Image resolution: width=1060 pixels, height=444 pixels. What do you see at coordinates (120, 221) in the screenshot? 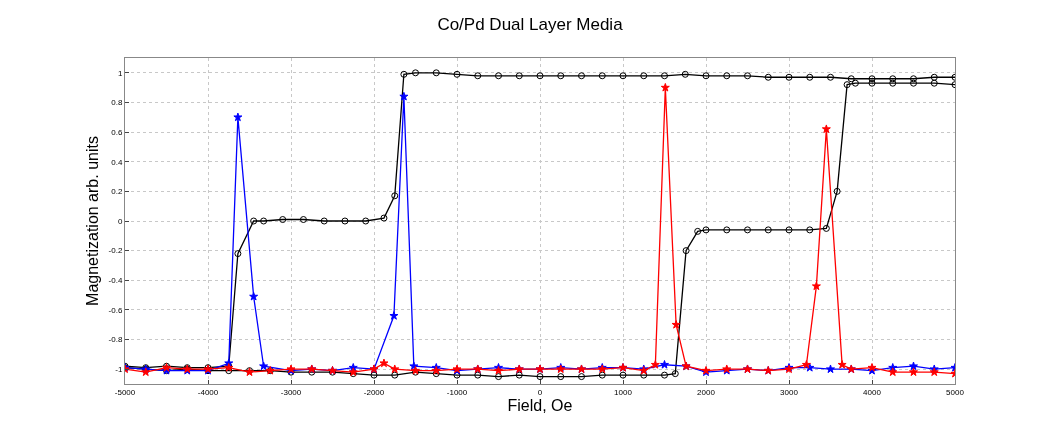
I see `y-tick-label: 0` at bounding box center [120, 221].